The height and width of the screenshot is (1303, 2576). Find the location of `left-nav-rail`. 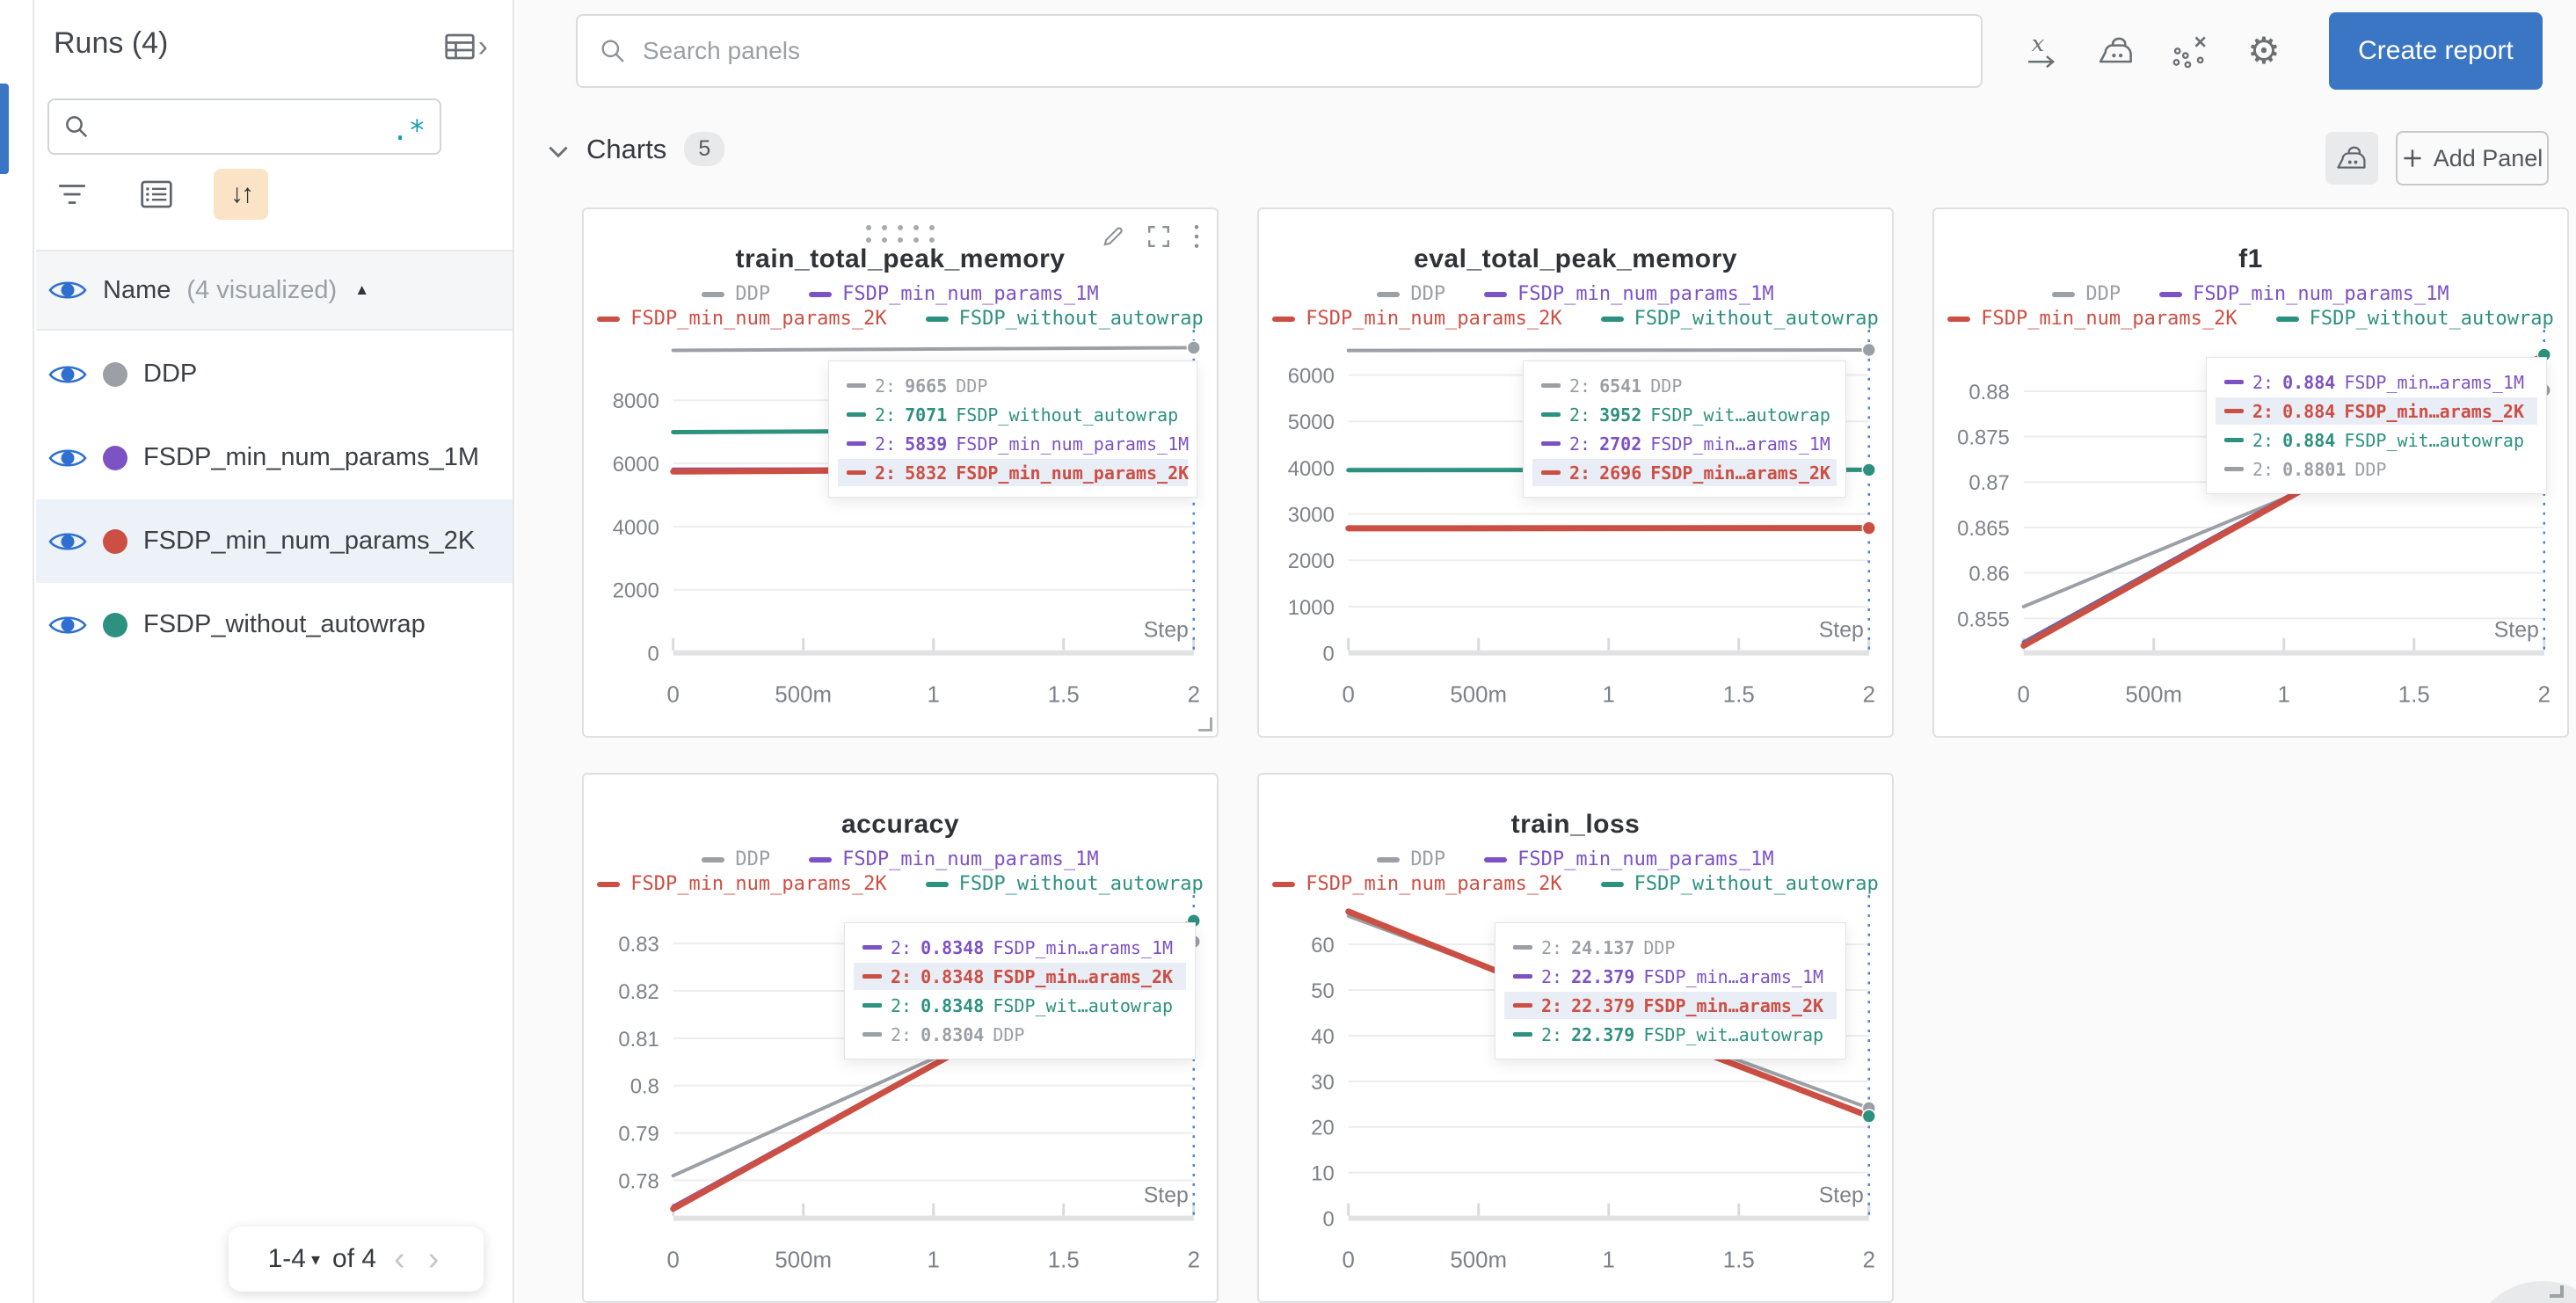

left-nav-rail is located at coordinates (17, 651).